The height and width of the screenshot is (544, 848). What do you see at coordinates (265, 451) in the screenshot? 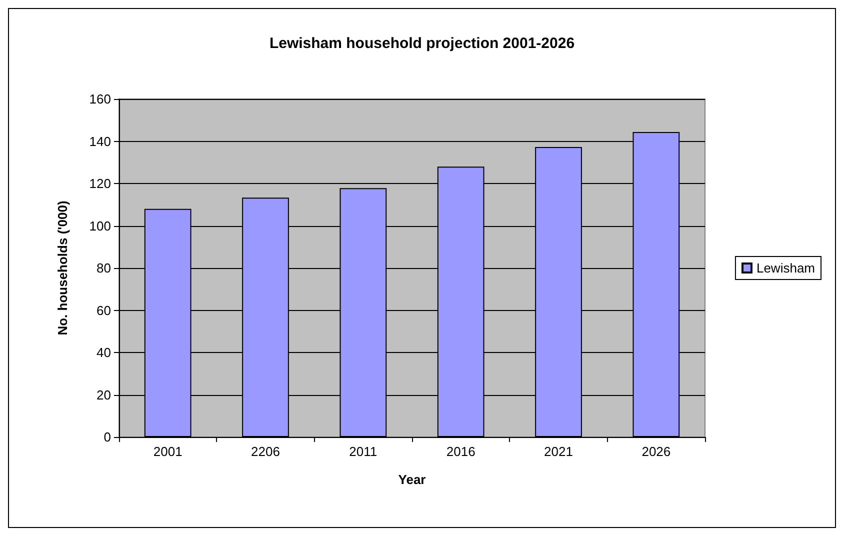
I see `x-tick-label: 2206` at bounding box center [265, 451].